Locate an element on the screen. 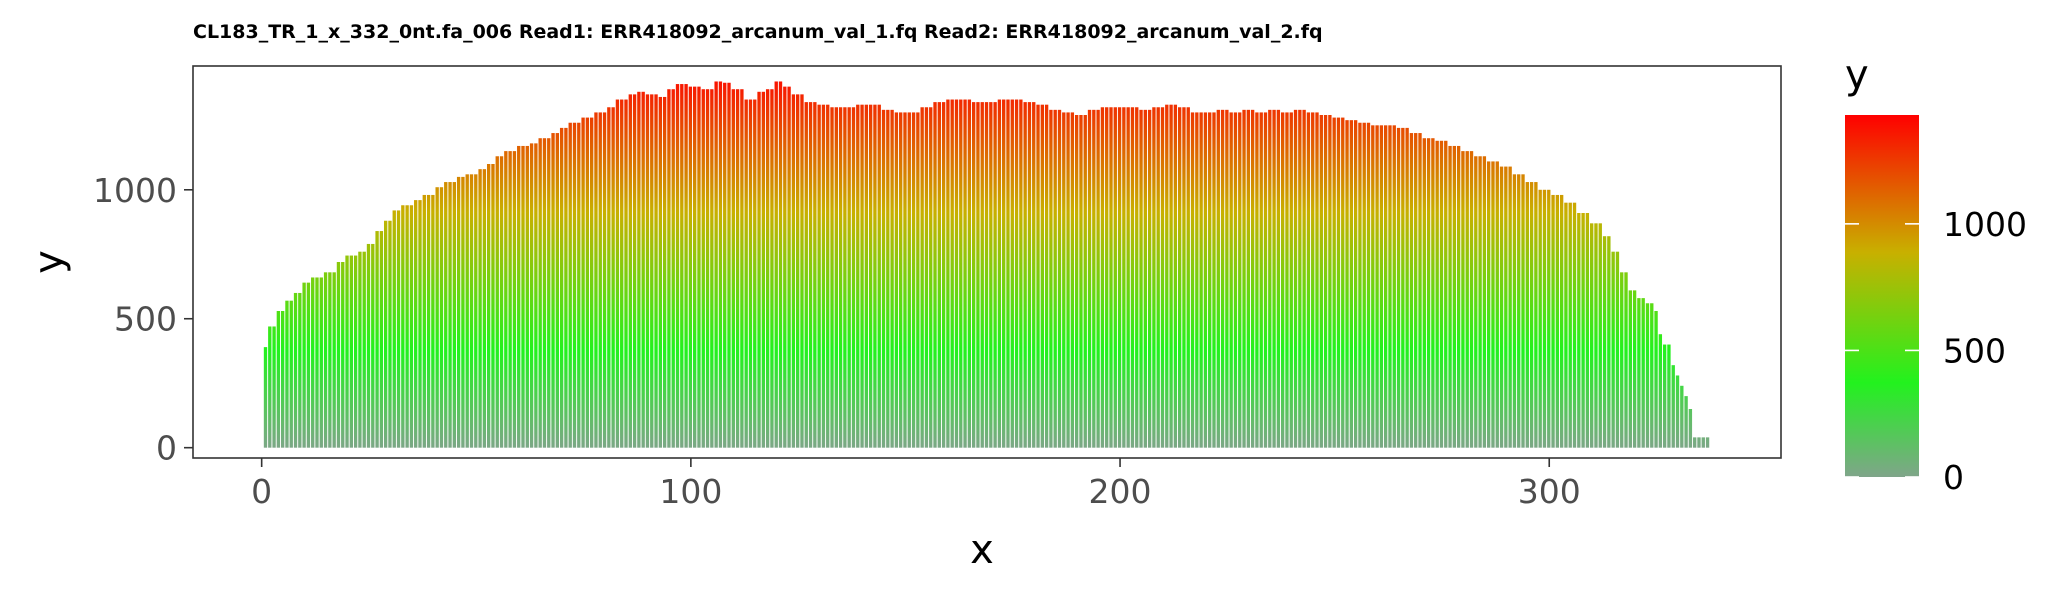 Image resolution: width=2066 pixels, height=590 pixels. x-axis-title: x is located at coordinates (982, 550).